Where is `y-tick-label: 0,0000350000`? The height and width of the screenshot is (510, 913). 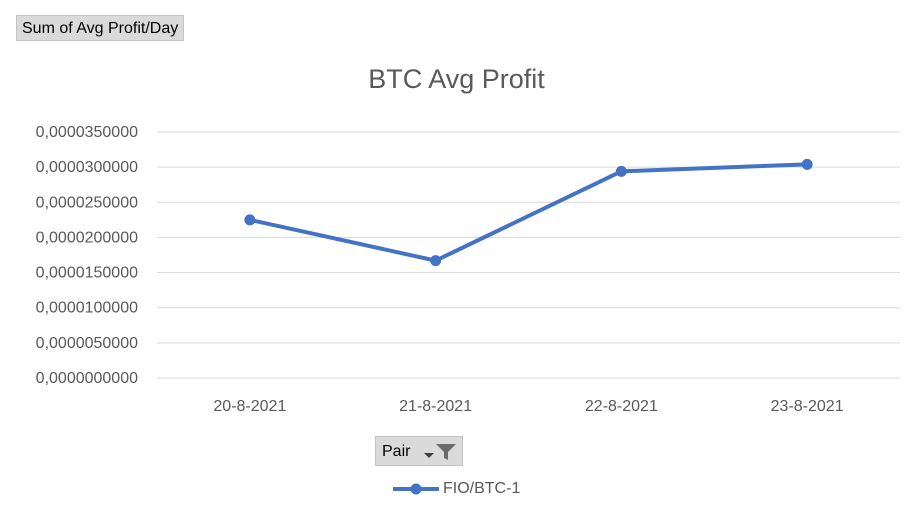 y-tick-label: 0,0000350000 is located at coordinates (87, 132).